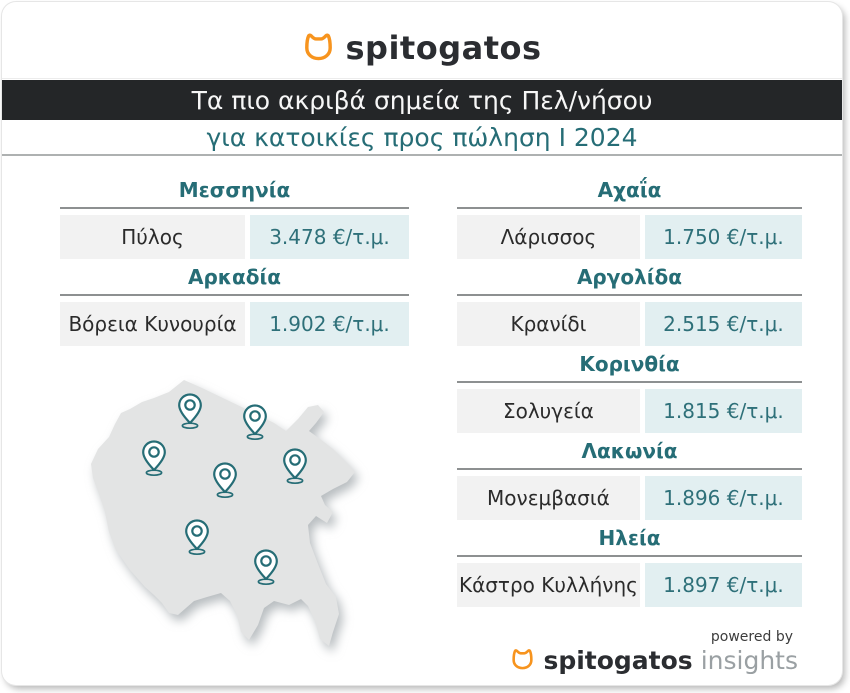  Describe the element at coordinates (548, 411) in the screenshot. I see `area-cell: Σολυγεία` at that location.